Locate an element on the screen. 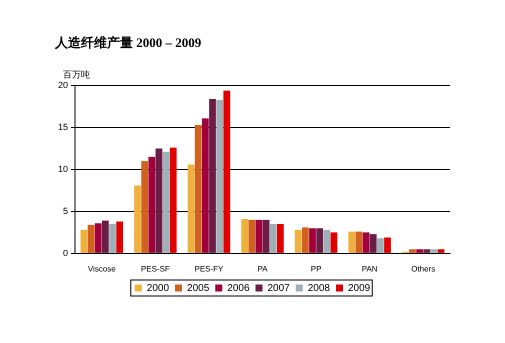  legend-label: 2009 is located at coordinates (359, 288).